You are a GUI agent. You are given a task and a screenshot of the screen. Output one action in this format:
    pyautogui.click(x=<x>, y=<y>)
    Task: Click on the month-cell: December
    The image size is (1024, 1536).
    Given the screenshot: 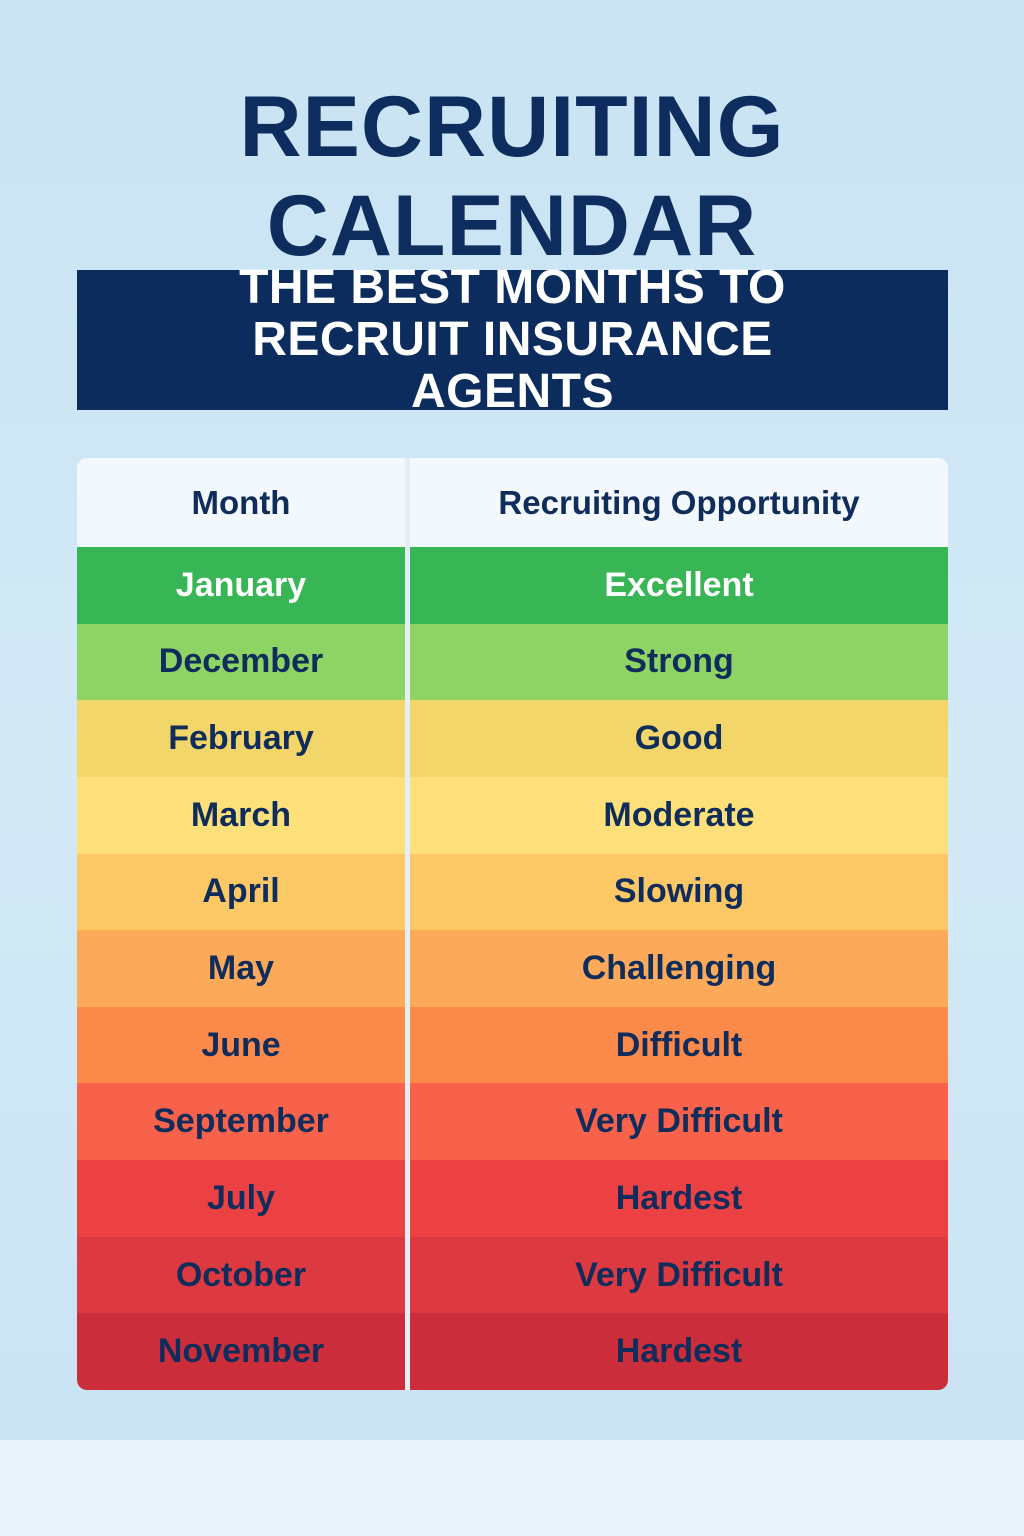 What is the action you would take?
    pyautogui.click(x=241, y=662)
    